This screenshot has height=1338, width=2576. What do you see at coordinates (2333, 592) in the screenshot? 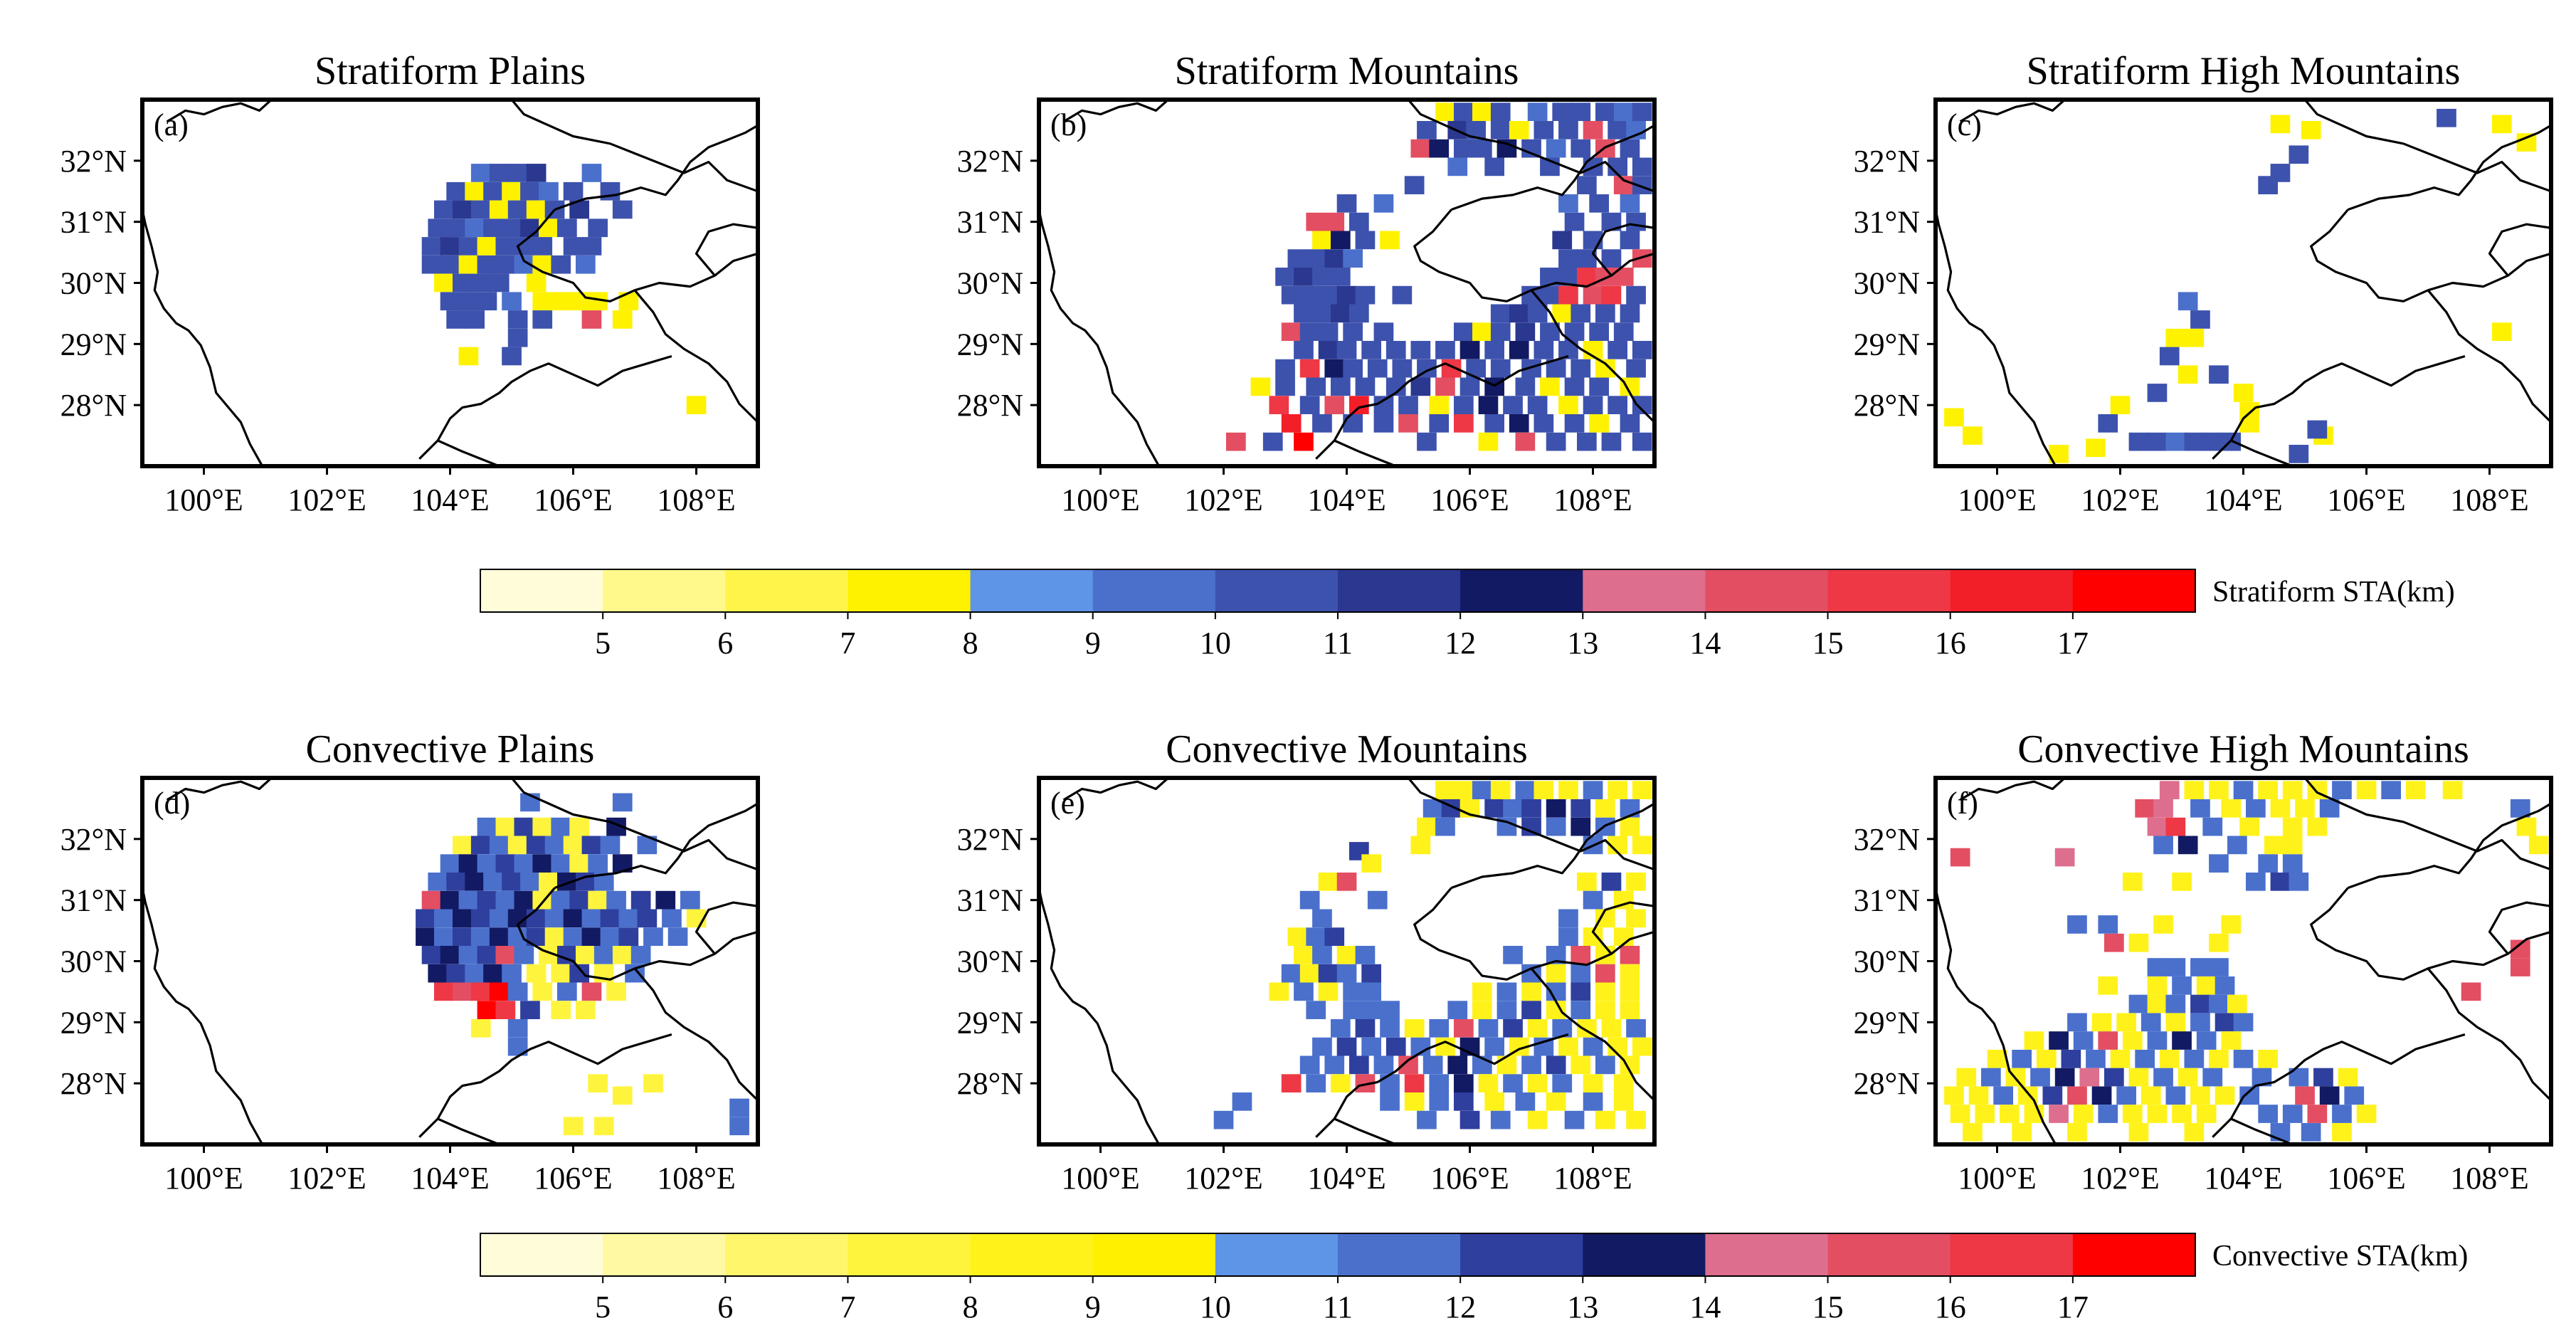
I see `colorbar-label: Stratiform STA(km)` at bounding box center [2333, 592].